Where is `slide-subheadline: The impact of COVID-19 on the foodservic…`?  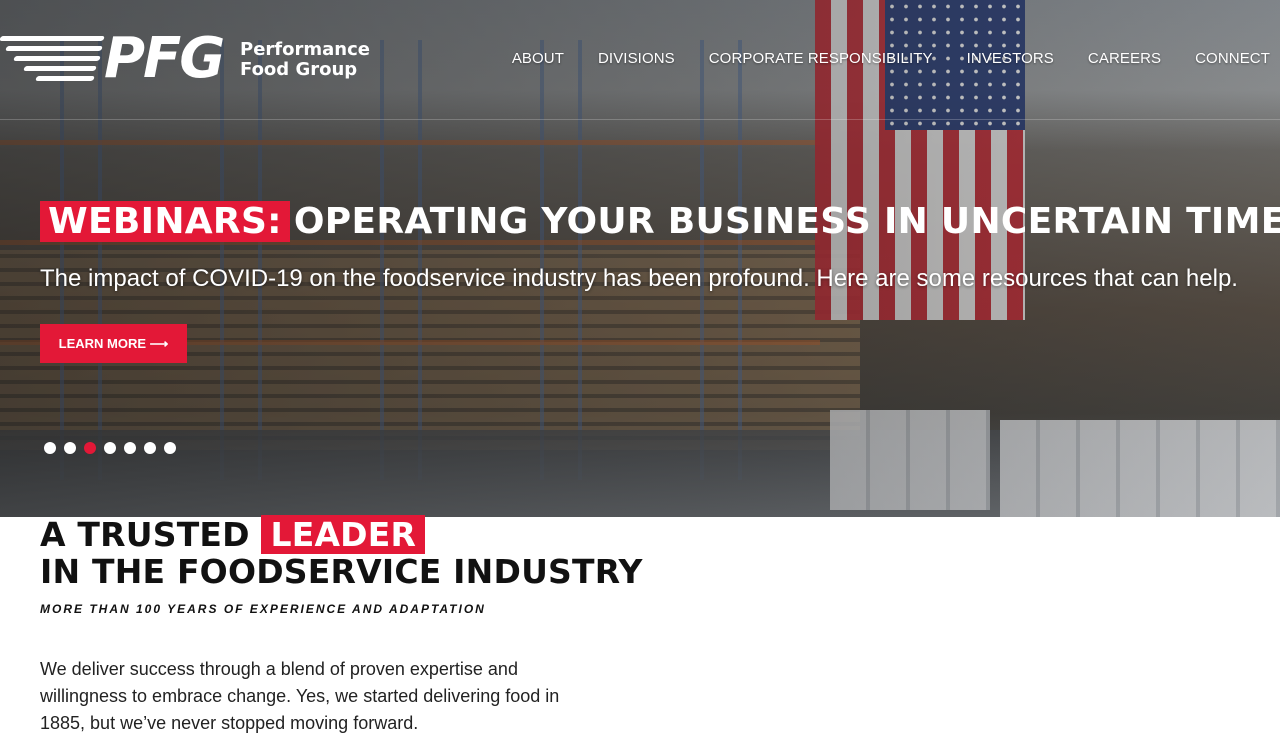 slide-subheadline: The impact of COVID-19 on the foodservic… is located at coordinates (639, 278).